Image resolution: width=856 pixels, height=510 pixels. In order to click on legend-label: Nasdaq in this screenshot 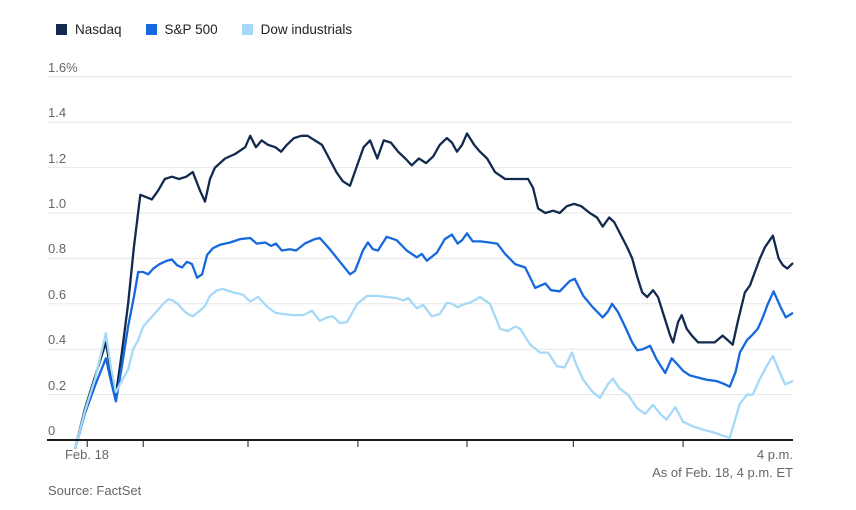, I will do `click(98, 29)`.